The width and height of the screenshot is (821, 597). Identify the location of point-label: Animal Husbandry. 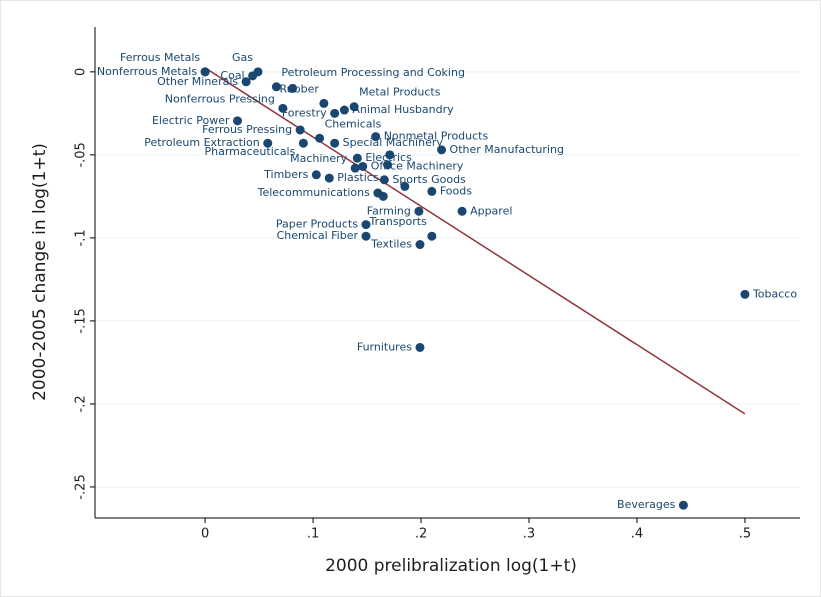
(403, 109).